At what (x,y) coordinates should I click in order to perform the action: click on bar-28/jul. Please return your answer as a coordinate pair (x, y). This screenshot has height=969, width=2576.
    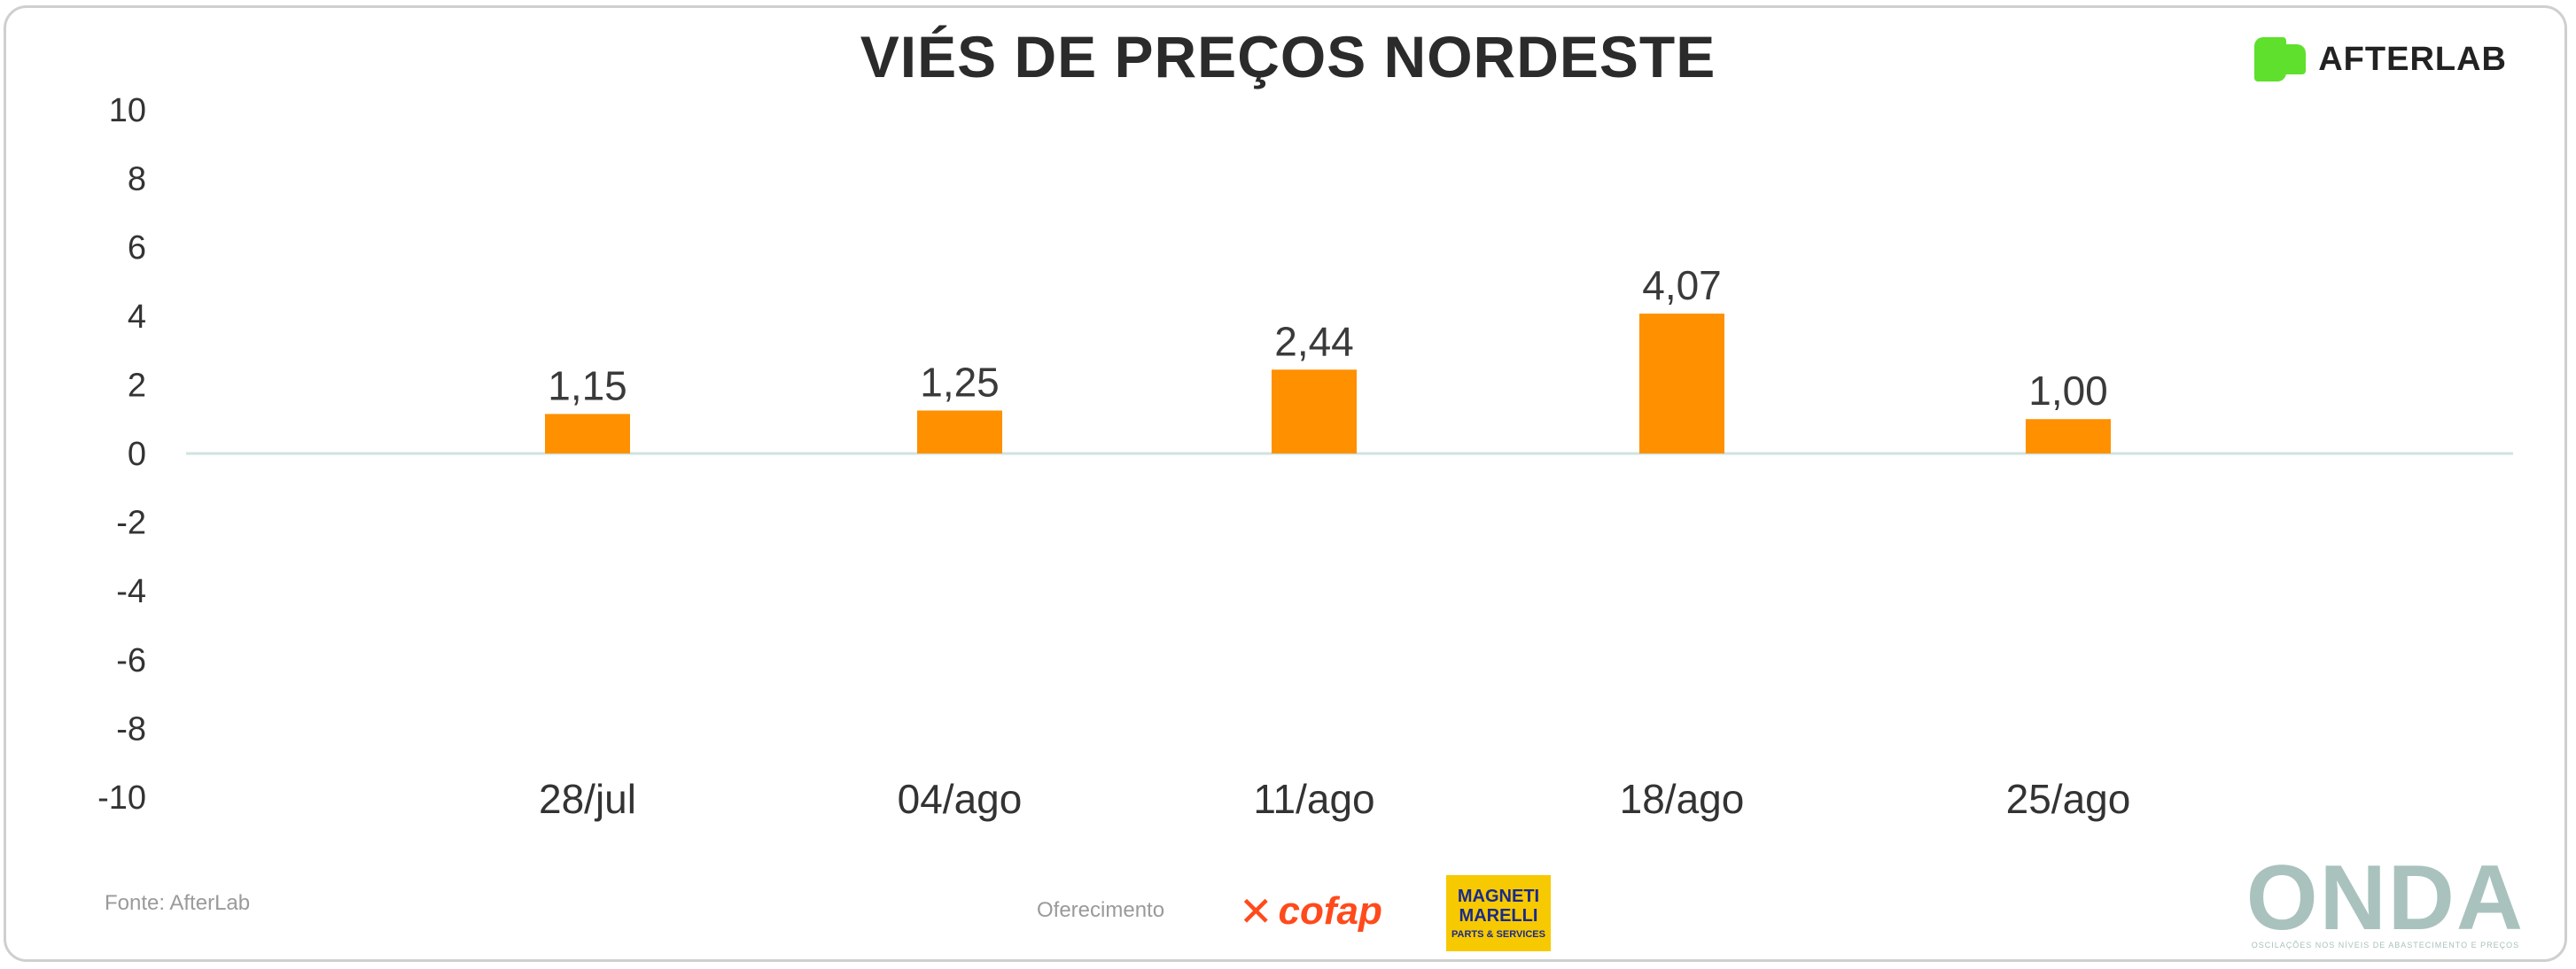
    Looking at the image, I should click on (587, 433).